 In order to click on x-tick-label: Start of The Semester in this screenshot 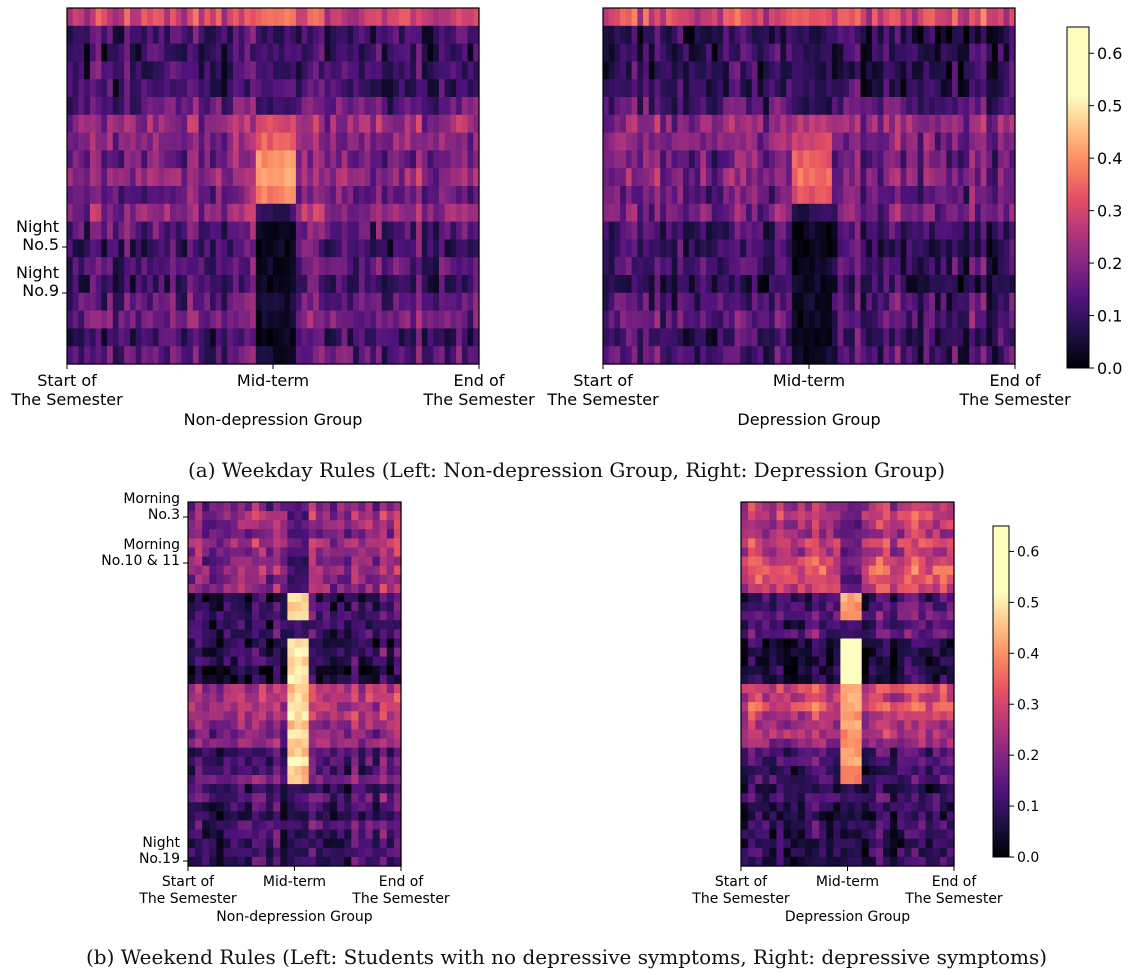, I will do `click(187, 890)`.